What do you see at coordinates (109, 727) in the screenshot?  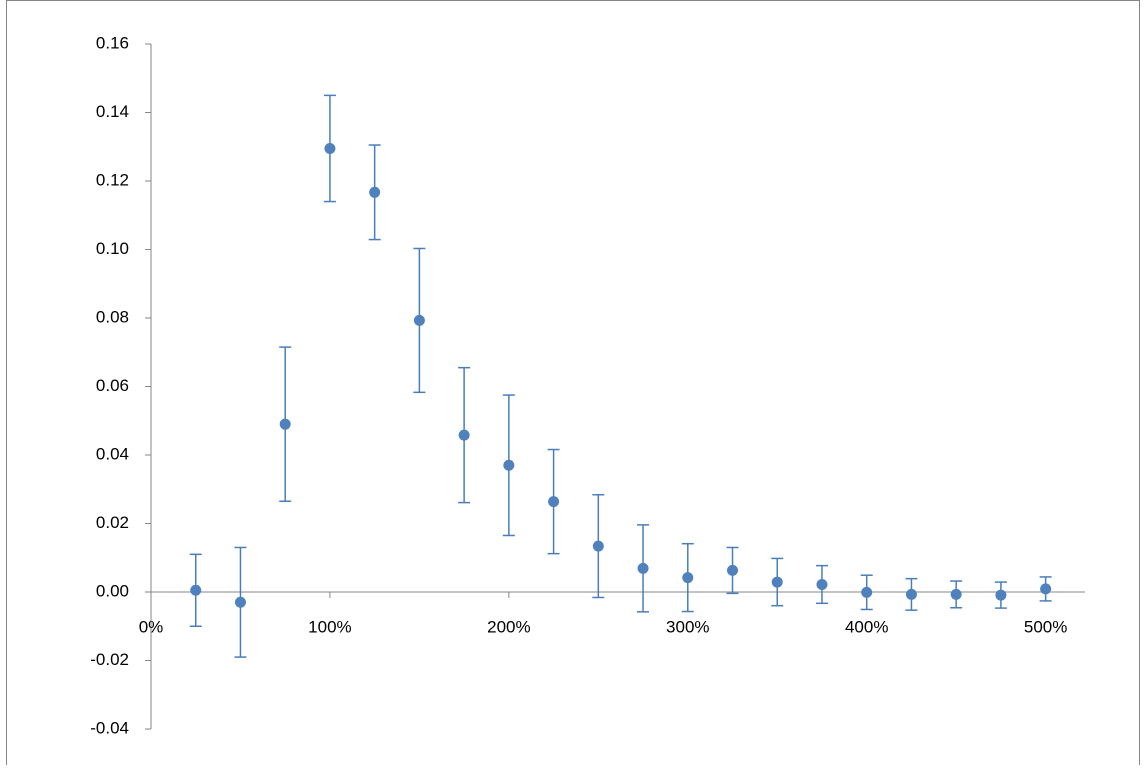 I see `y-tick-label: -0.04` at bounding box center [109, 727].